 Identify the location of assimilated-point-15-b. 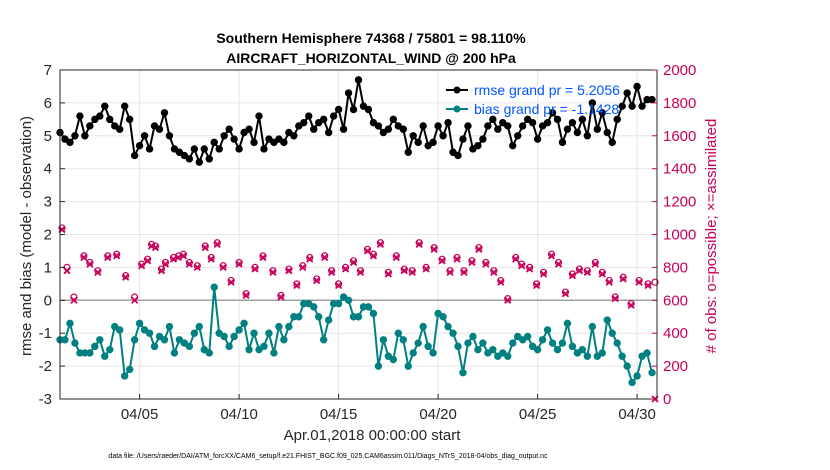
(165, 264).